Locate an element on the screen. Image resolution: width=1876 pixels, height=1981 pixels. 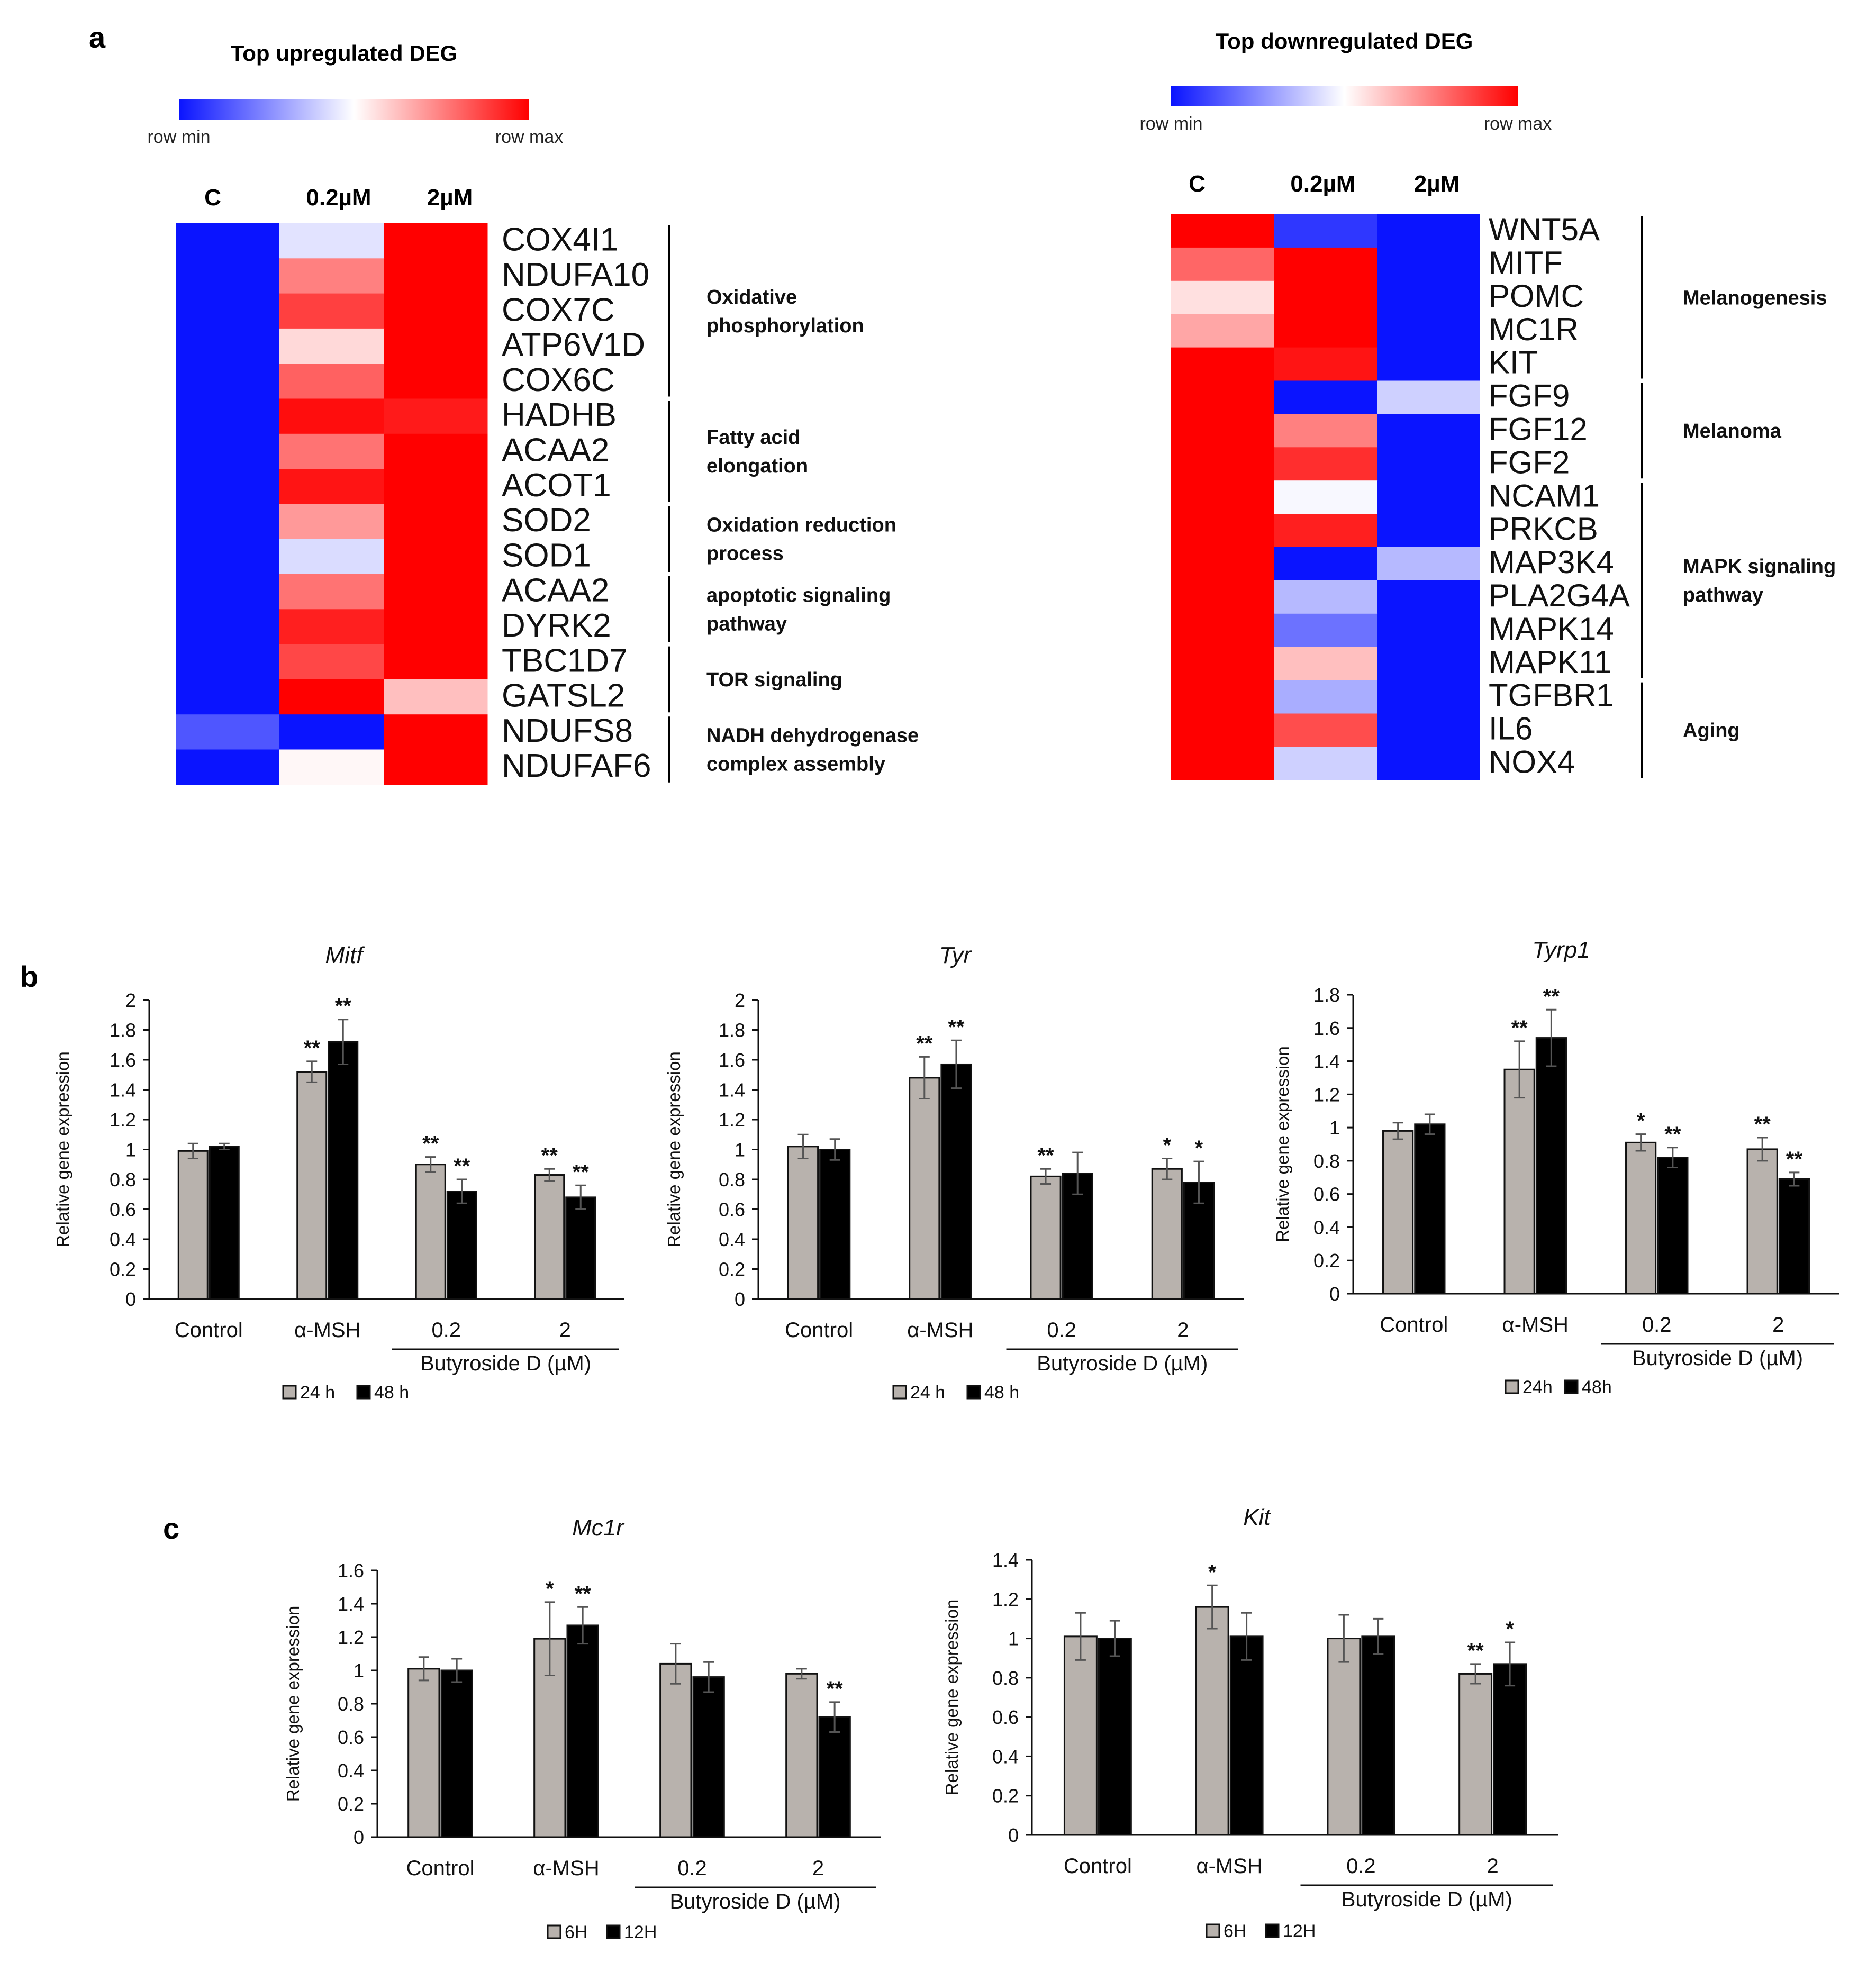
chart-title: Tyr is located at coordinates (956, 955).